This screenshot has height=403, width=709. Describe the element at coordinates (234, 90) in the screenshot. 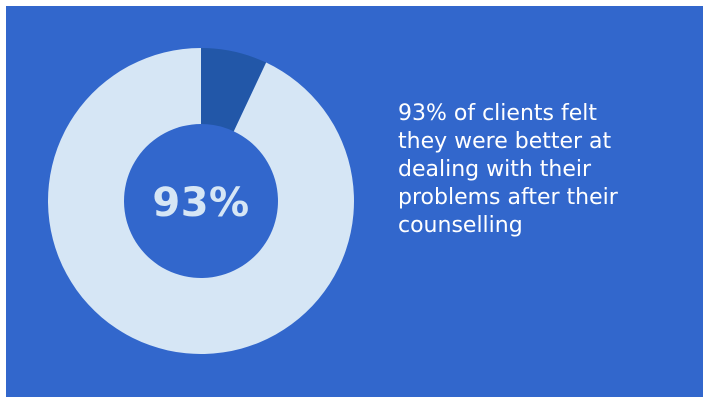

I see `donut-slice-secondary` at that location.